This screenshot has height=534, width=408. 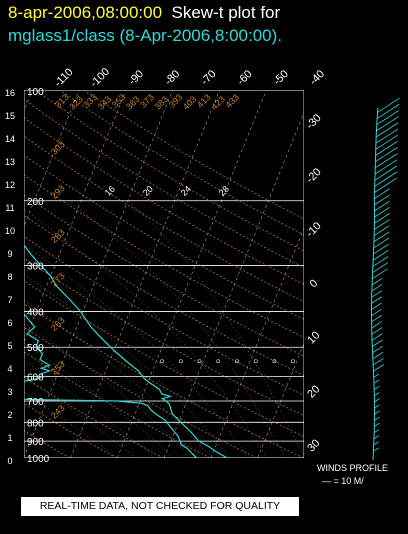 I want to click on mixing-ratio-label: 20, so click(x=148, y=191).